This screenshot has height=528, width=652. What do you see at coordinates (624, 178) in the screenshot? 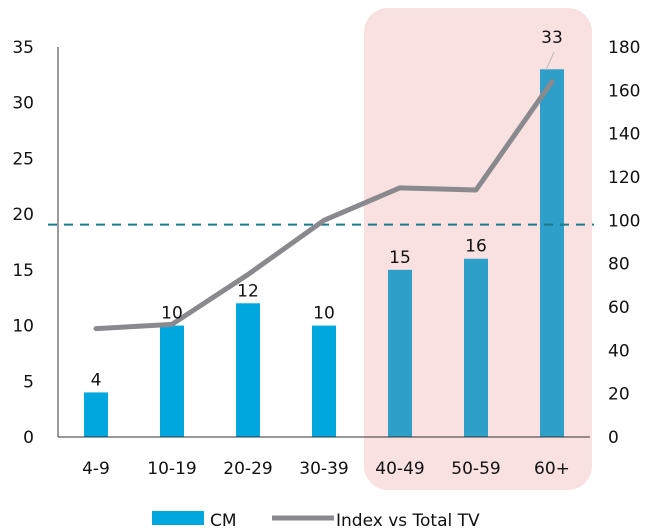
I see `right-tick-label: 120` at bounding box center [624, 178].